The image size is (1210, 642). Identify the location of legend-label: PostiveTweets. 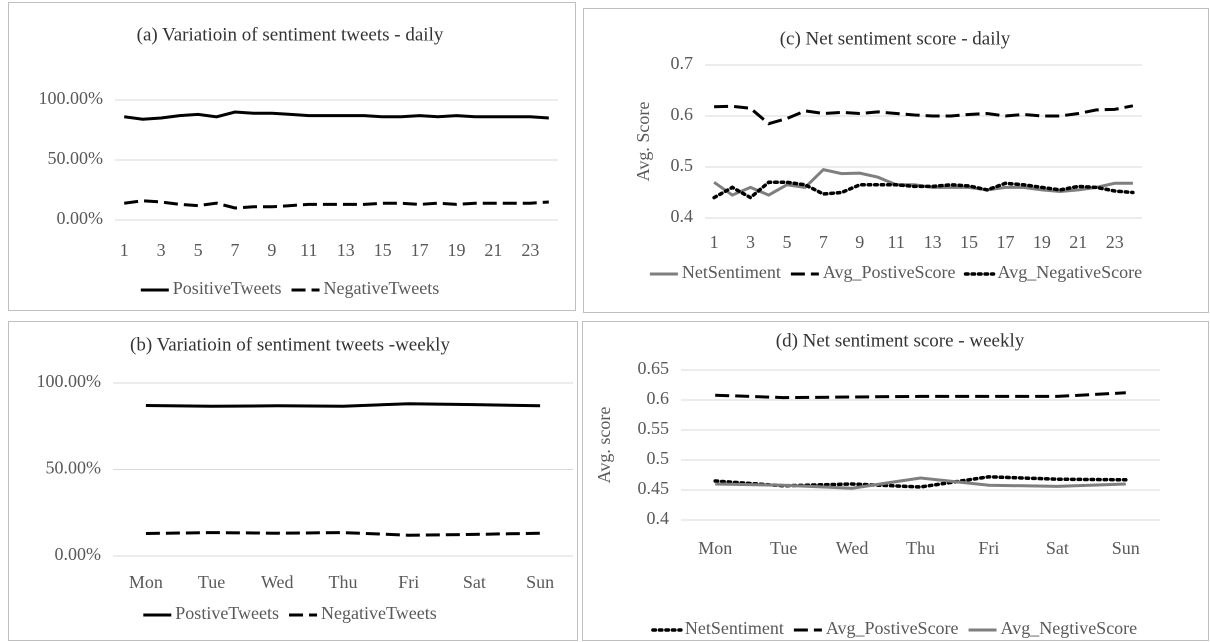
(227, 613).